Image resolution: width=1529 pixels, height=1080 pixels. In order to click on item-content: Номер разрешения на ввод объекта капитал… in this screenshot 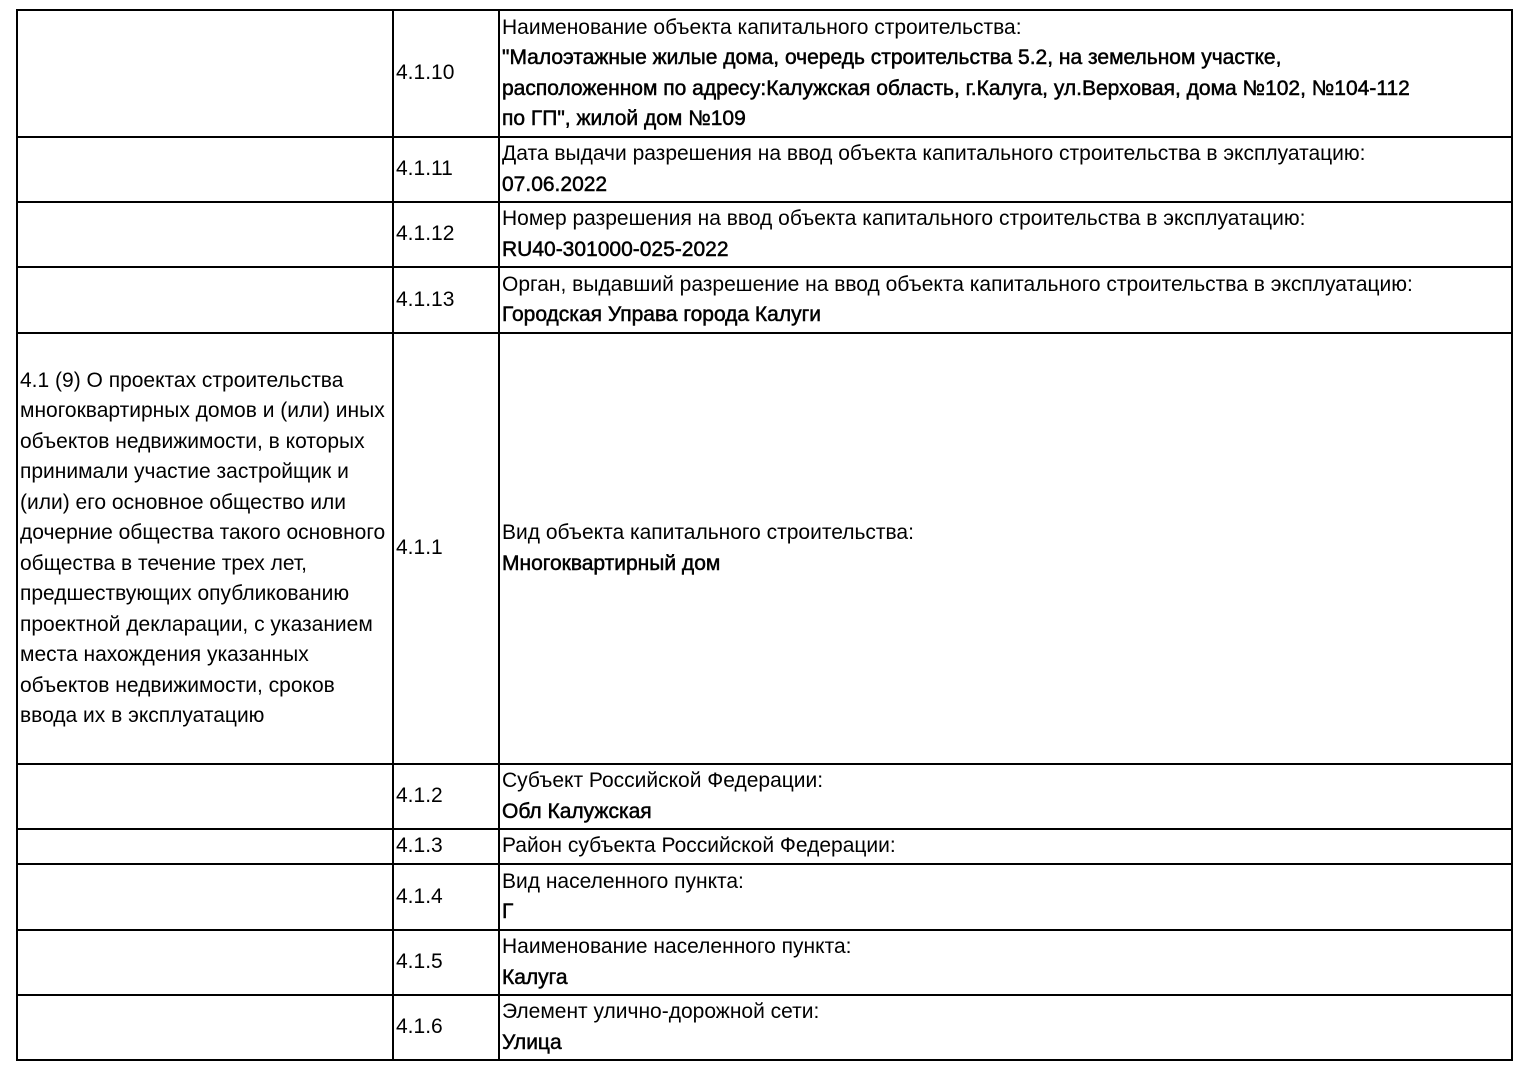, I will do `click(1005, 234)`.